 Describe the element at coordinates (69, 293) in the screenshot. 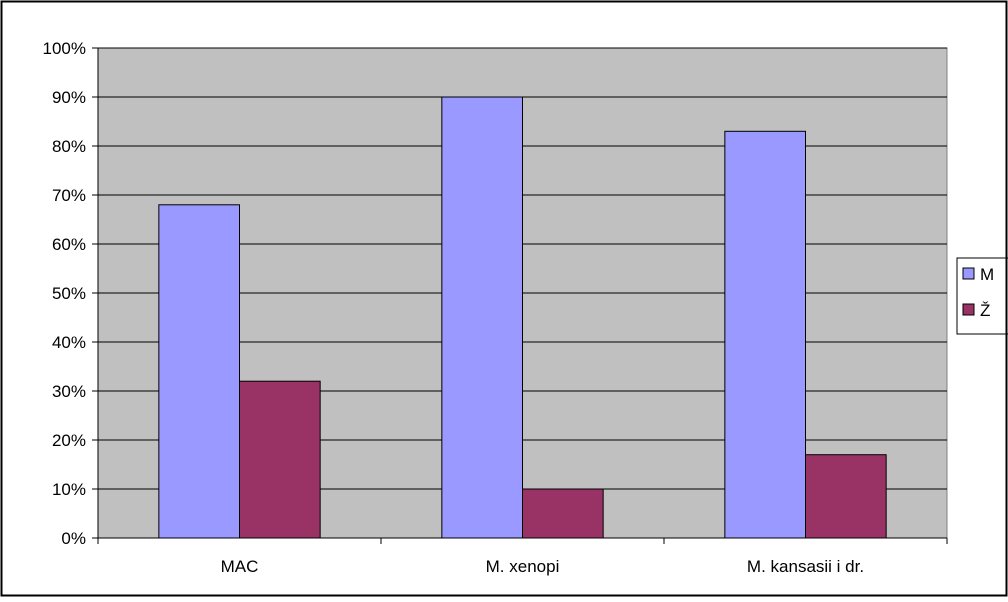

I see `y-tick-label: 50%` at that location.